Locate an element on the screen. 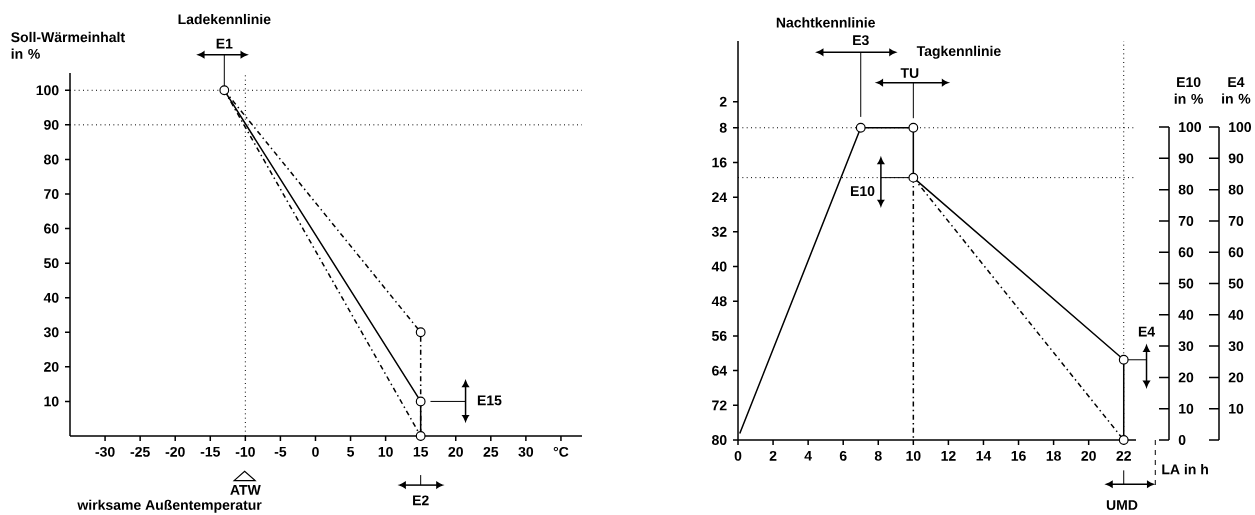 Image resolution: width=1255 pixels, height=515 pixels. x-axis-title: LA in h is located at coordinates (1185, 469).